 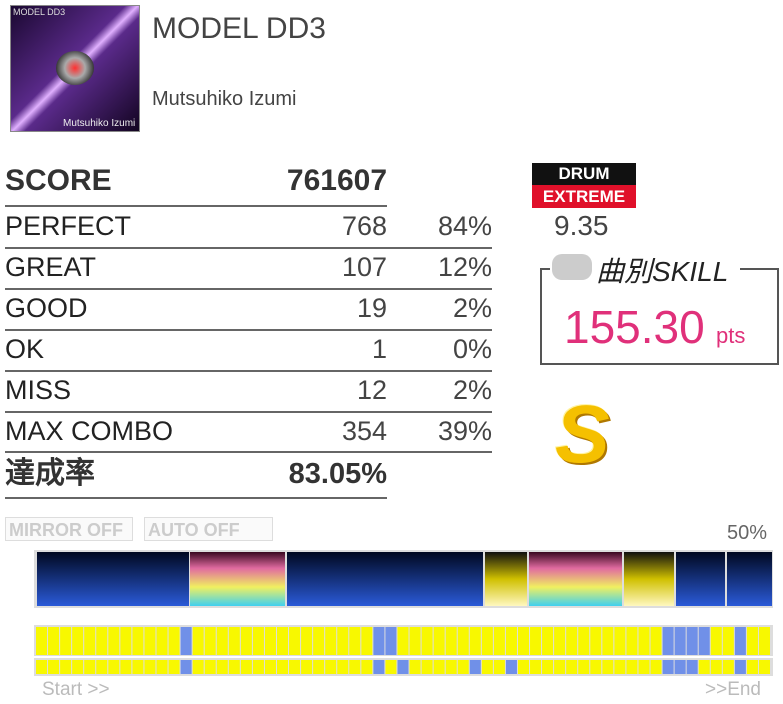 What do you see at coordinates (364, 267) in the screenshot?
I see `judgement-count: 107` at bounding box center [364, 267].